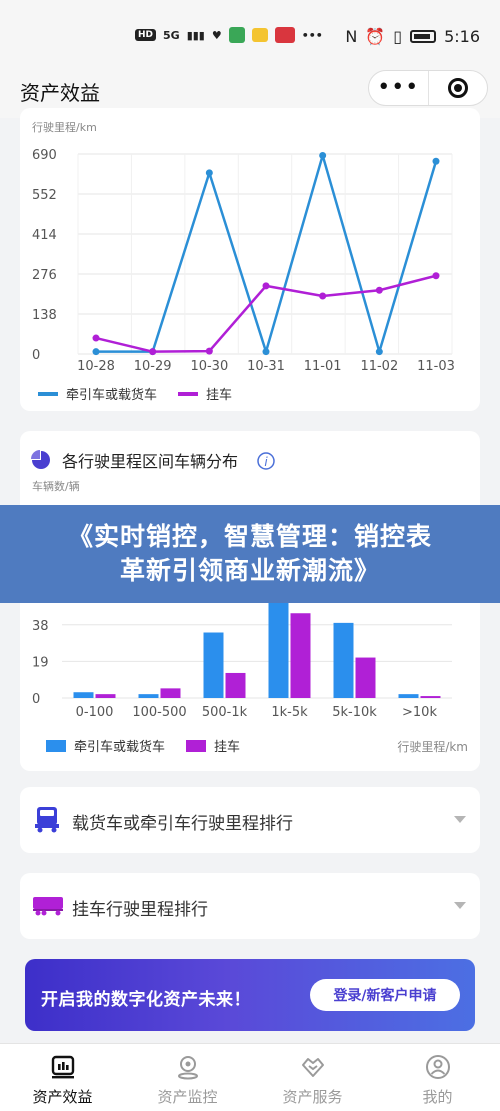 Image resolution: width=500 pixels, height=1111 pixels. I want to click on x-tick-label: 100-500, so click(159, 712).